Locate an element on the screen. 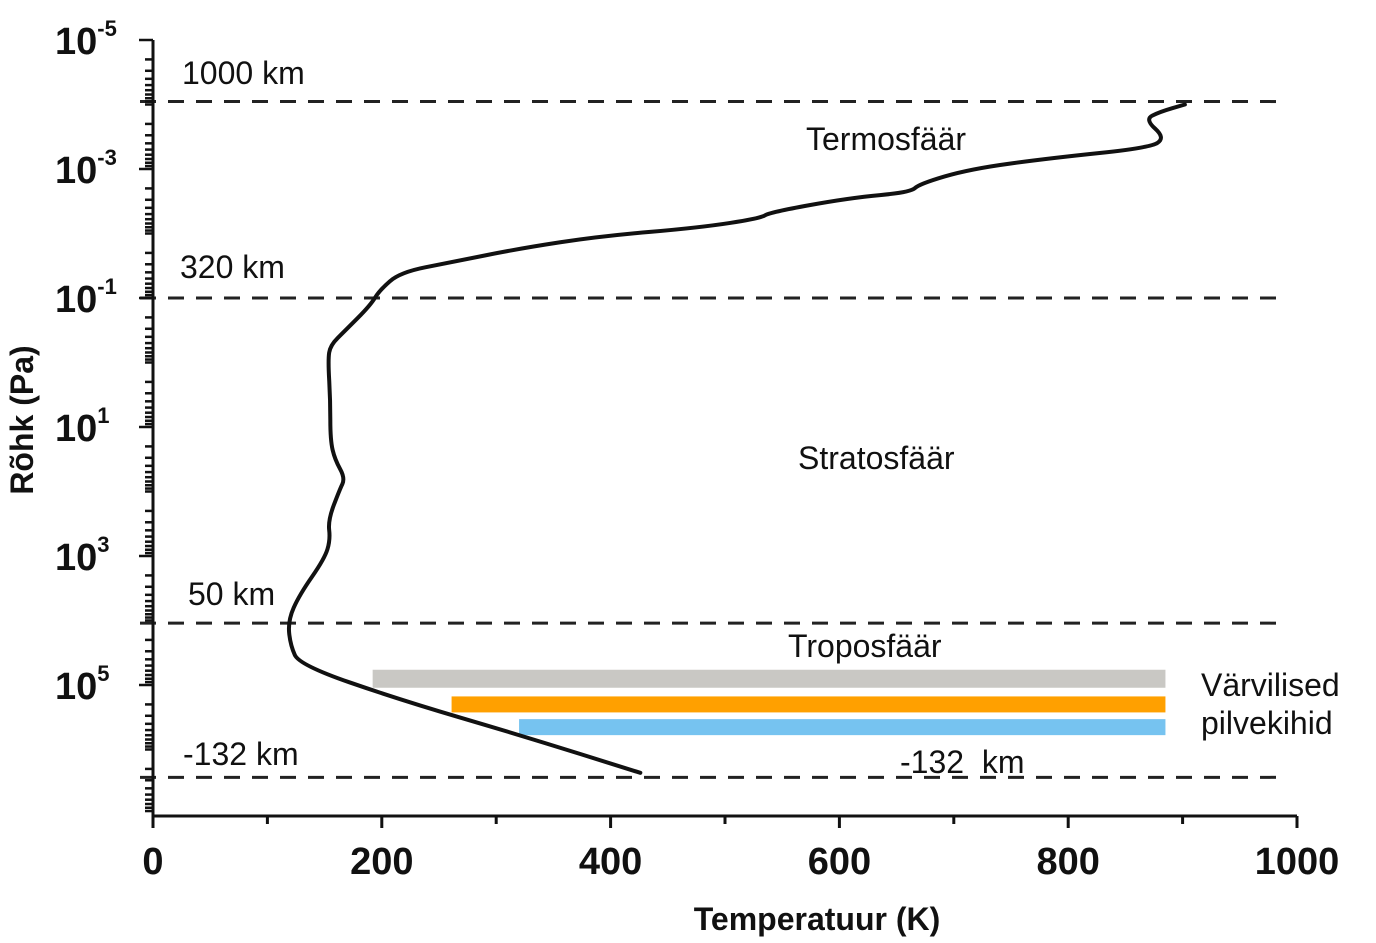 The width and height of the screenshot is (1376, 943). x-axis-title: Temperatuur (K) is located at coordinates (817, 919).